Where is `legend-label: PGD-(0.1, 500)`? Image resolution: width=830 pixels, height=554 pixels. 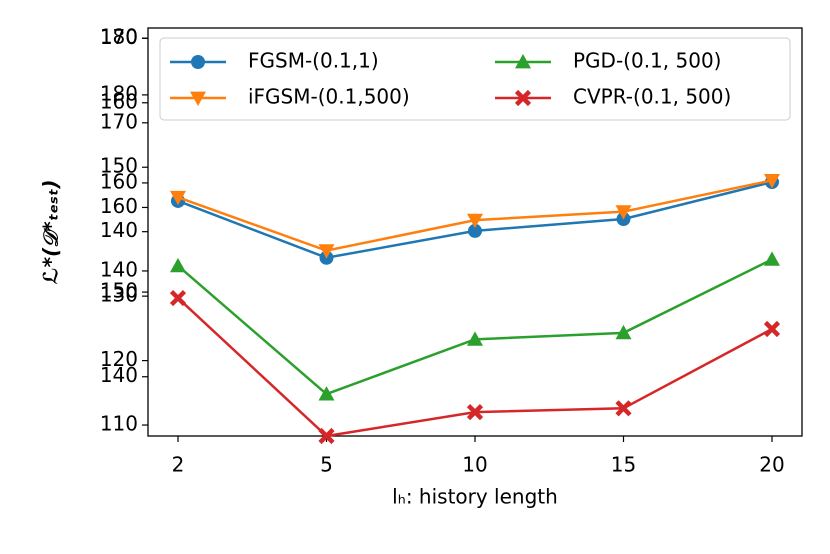
legend-label: PGD-(0.1, 500) is located at coordinates (647, 61).